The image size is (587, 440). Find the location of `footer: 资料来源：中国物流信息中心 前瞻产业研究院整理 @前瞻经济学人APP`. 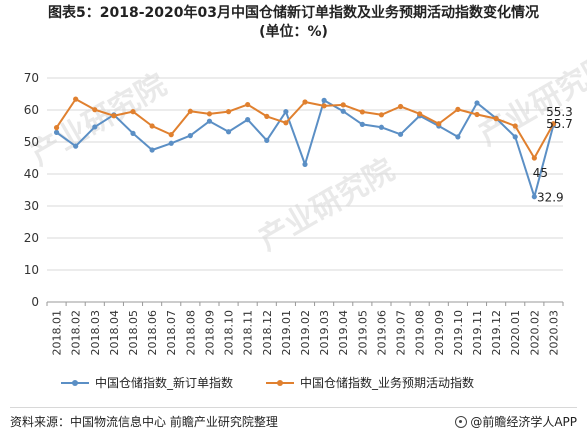

footer: 资料来源：中国物流信息中心 前瞻产业研究院整理 @前瞻经济学人APP is located at coordinates (293, 421).